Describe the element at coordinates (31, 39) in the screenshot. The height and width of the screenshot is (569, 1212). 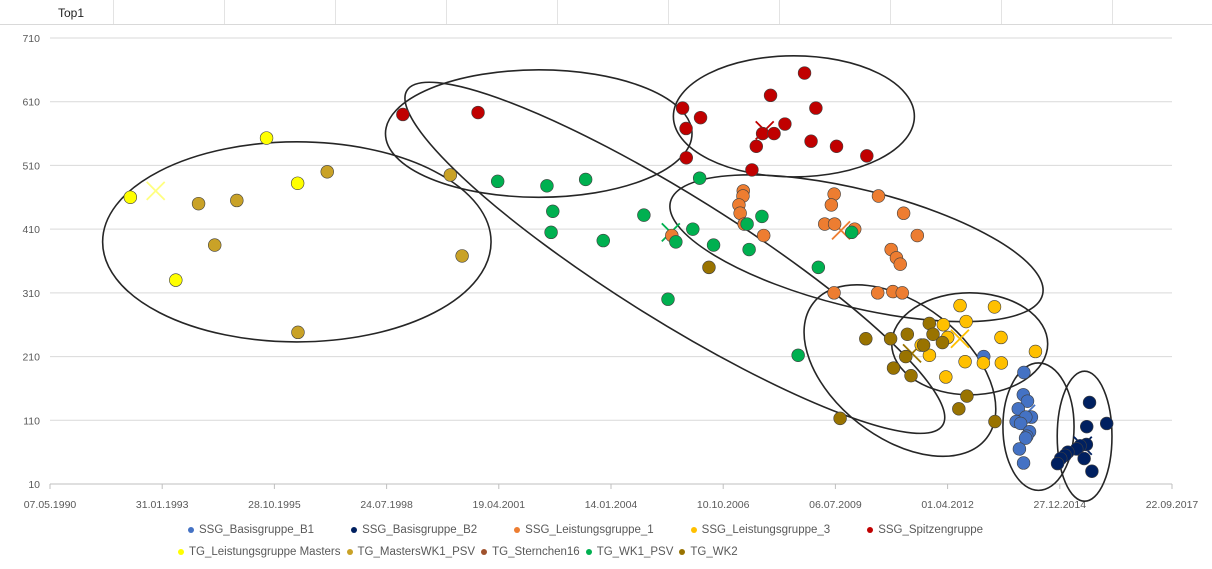
I see `y-tick-label: 710` at that location.